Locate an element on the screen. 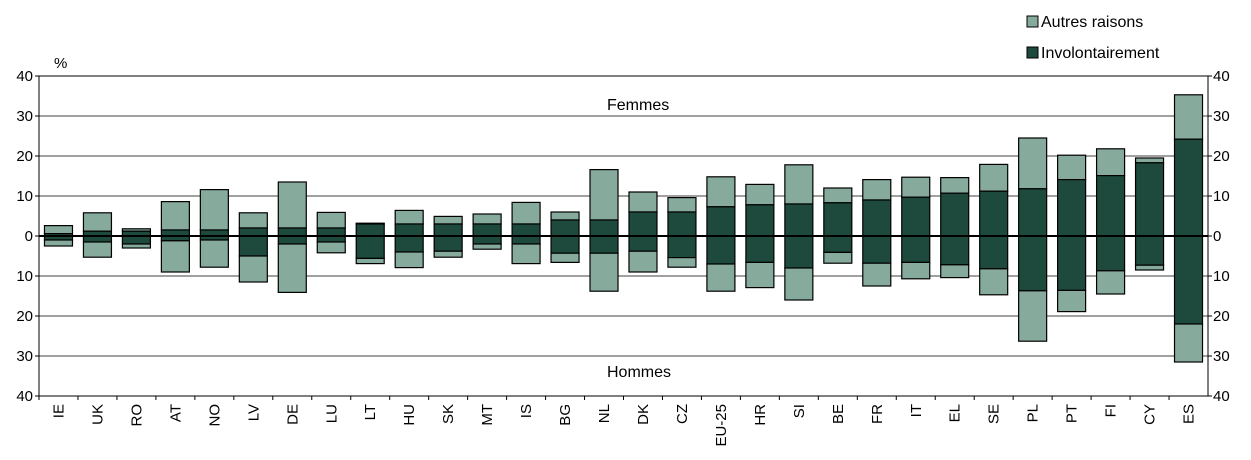 Image resolution: width=1251 pixels, height=460 pixels. x-category-label: FI is located at coordinates (1111, 410).